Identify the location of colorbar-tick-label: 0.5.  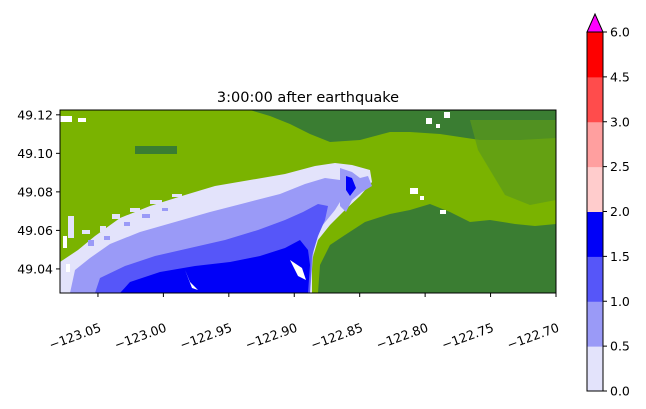
(620, 346).